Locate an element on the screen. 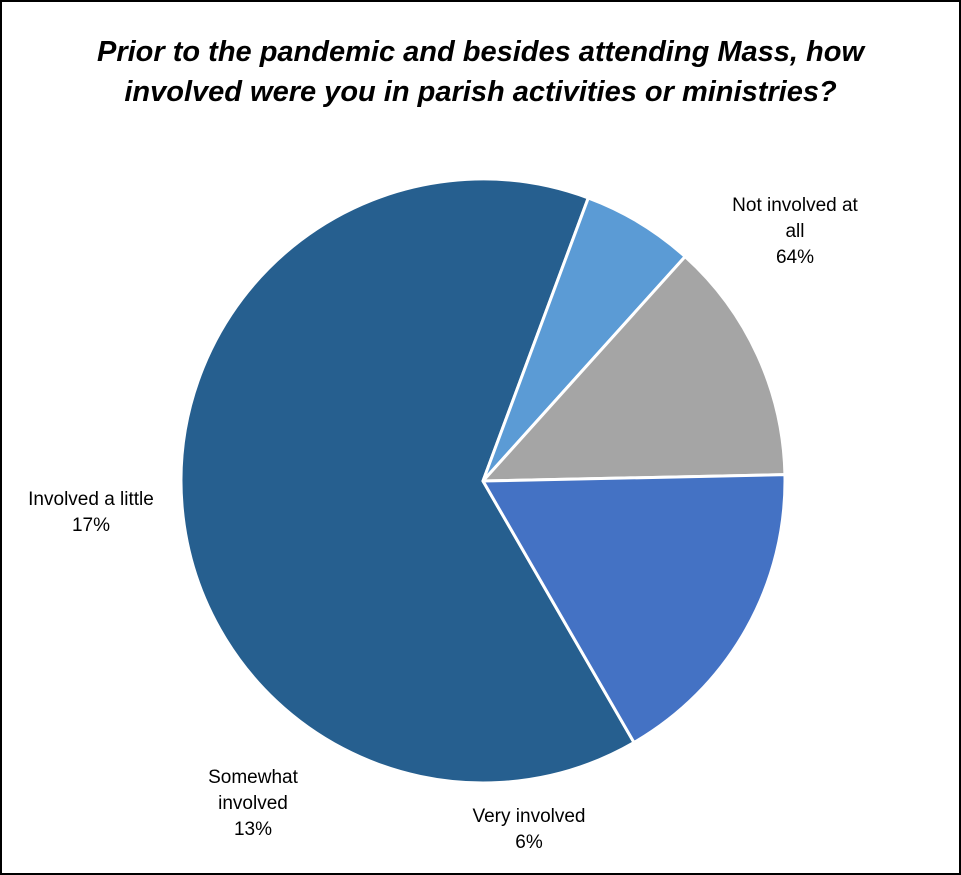 The width and height of the screenshot is (961, 875). slice-label-somewhat-involved: Somewhat involved 13% is located at coordinates (253, 804).